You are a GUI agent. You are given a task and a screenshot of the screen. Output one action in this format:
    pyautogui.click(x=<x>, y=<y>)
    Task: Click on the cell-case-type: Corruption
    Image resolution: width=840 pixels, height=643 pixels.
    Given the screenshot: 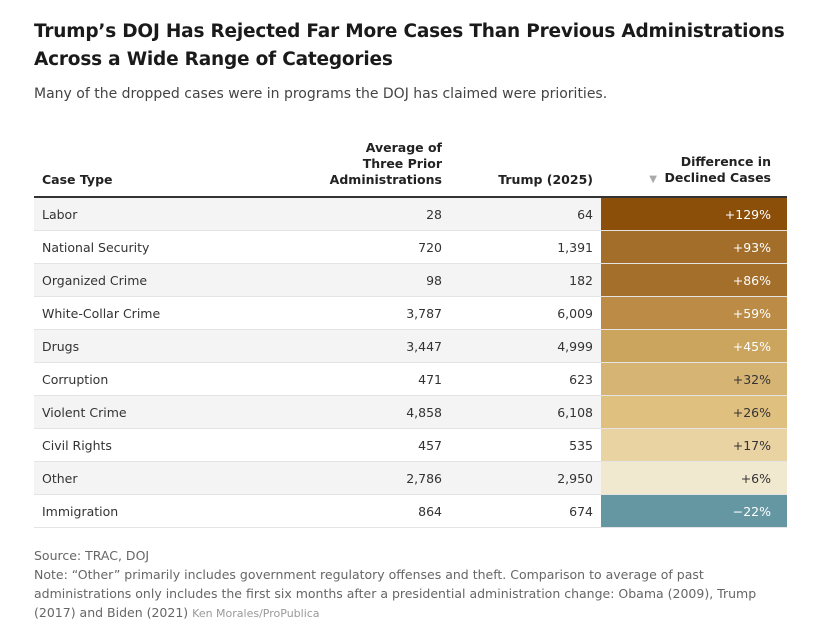 What is the action you would take?
    pyautogui.click(x=172, y=379)
    